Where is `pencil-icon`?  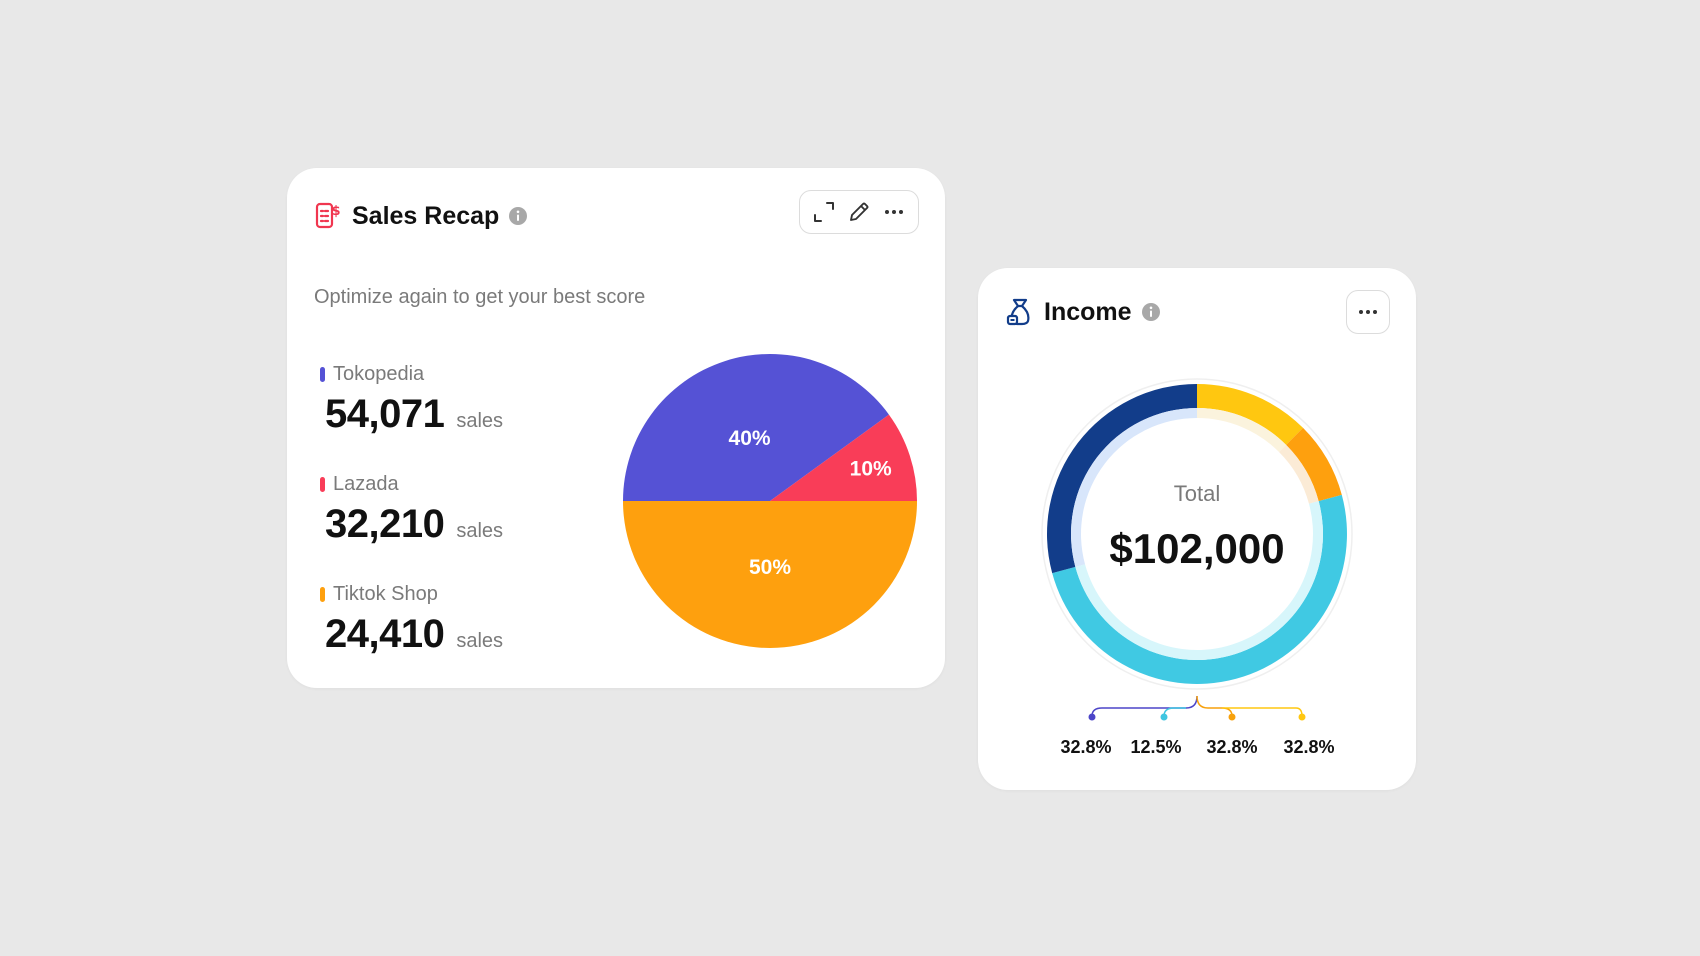
pencil-icon is located at coordinates (859, 211).